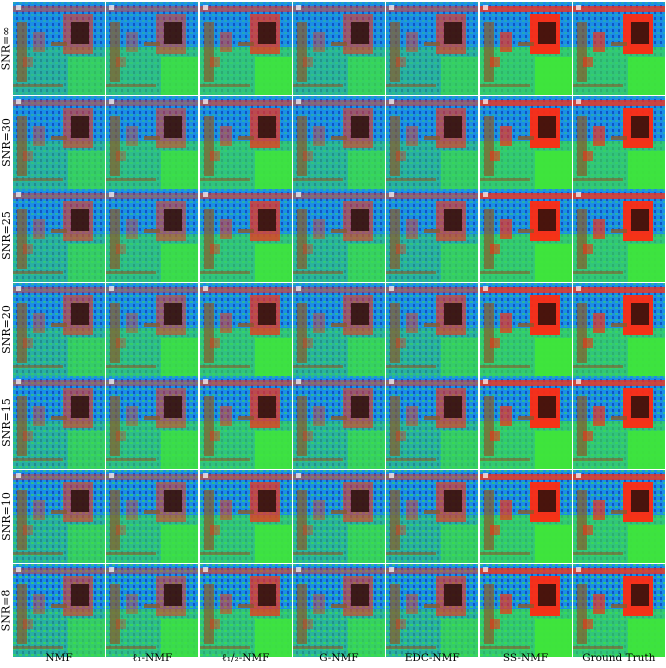 Image resolution: width=666 pixels, height=668 pixels. I want to click on column-label: ℓ₁/₂-NMF, so click(245, 658).